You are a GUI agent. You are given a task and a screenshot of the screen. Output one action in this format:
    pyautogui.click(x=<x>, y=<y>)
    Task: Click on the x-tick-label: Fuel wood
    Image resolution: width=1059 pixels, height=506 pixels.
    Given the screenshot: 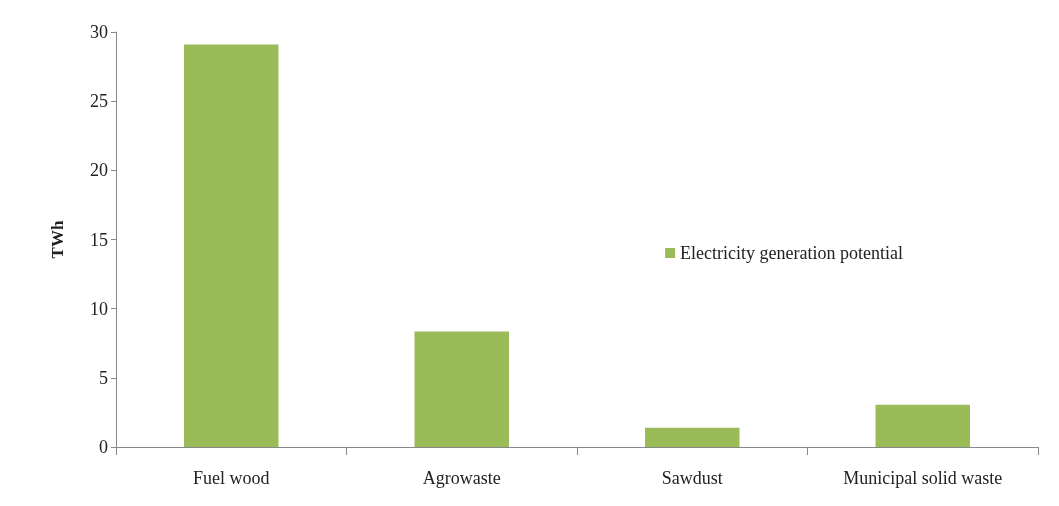 What is the action you would take?
    pyautogui.click(x=231, y=478)
    